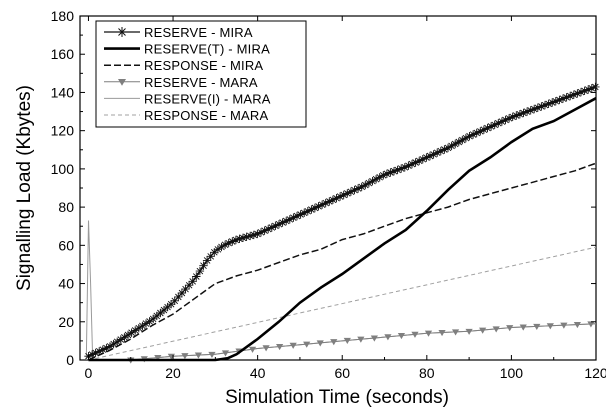 The width and height of the screenshot is (606, 410). What do you see at coordinates (66, 245) in the screenshot?
I see `y-tick-label: 60` at bounding box center [66, 245].